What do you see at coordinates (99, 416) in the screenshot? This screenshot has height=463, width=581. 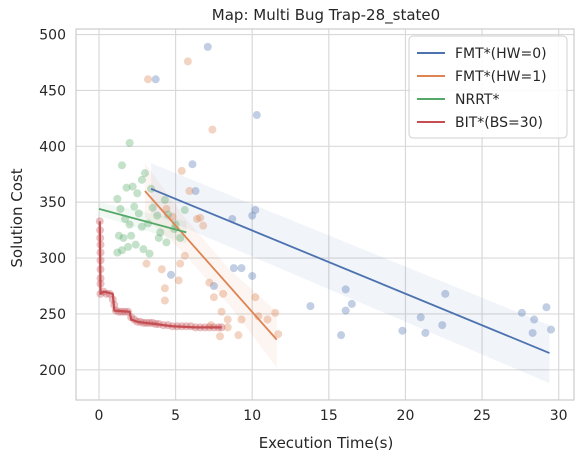 I see `x-tick-label: 0` at bounding box center [99, 416].